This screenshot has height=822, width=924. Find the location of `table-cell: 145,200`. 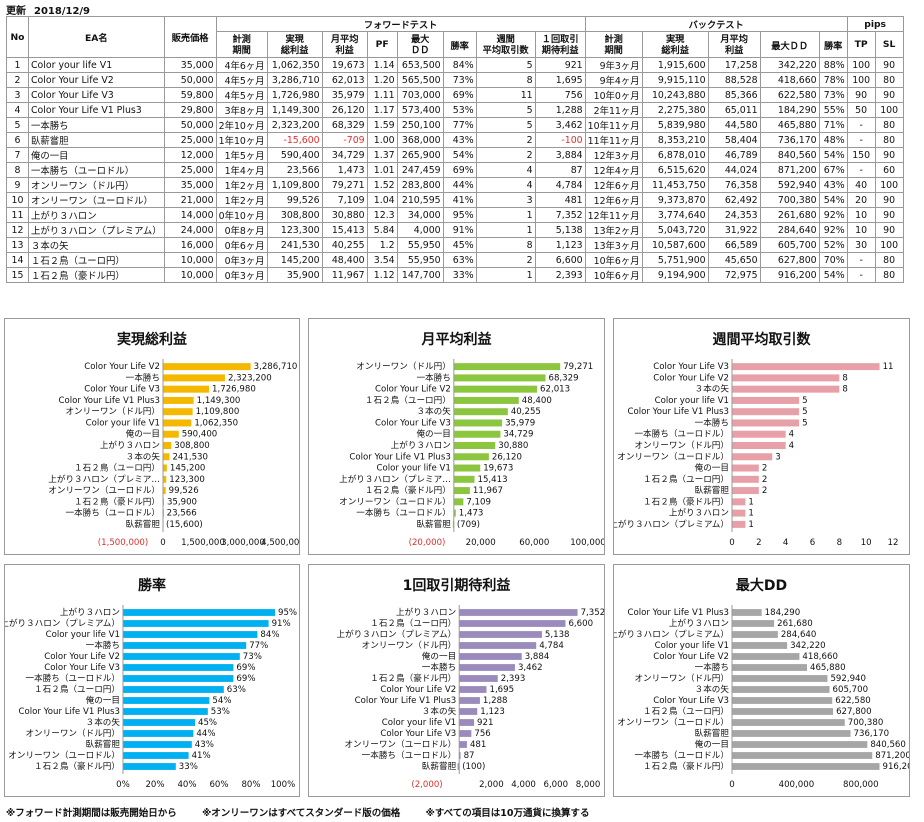

table-cell: 145,200 is located at coordinates (294, 260).